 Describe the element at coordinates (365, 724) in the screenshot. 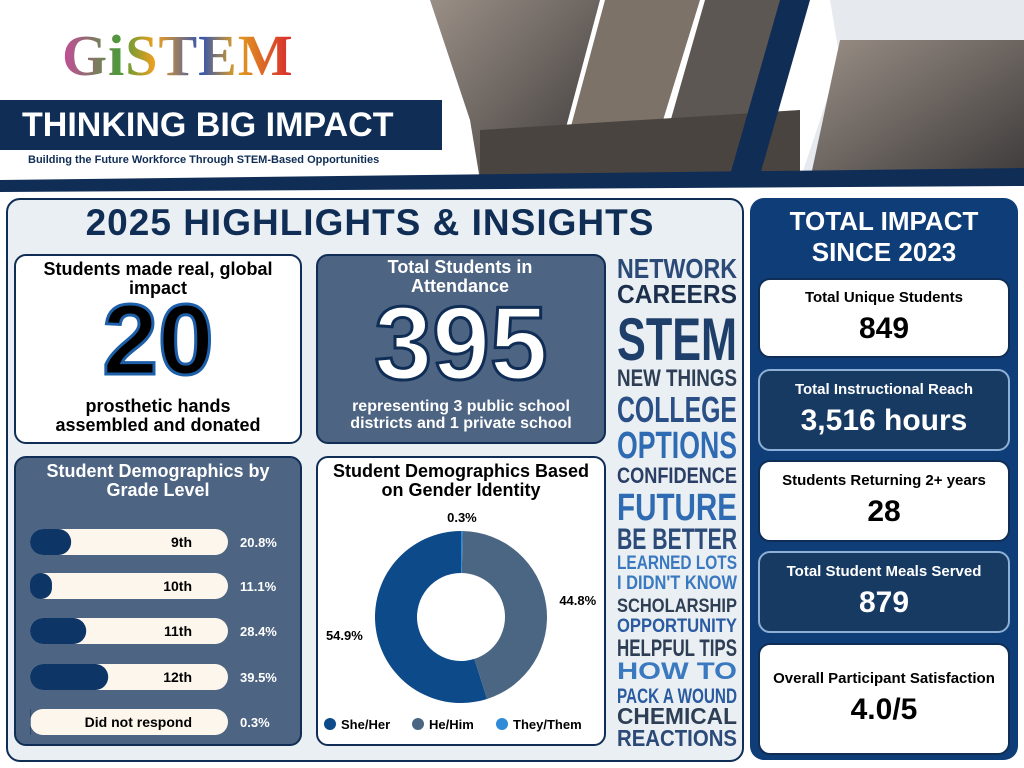

I see `legend-label: She/Her` at that location.